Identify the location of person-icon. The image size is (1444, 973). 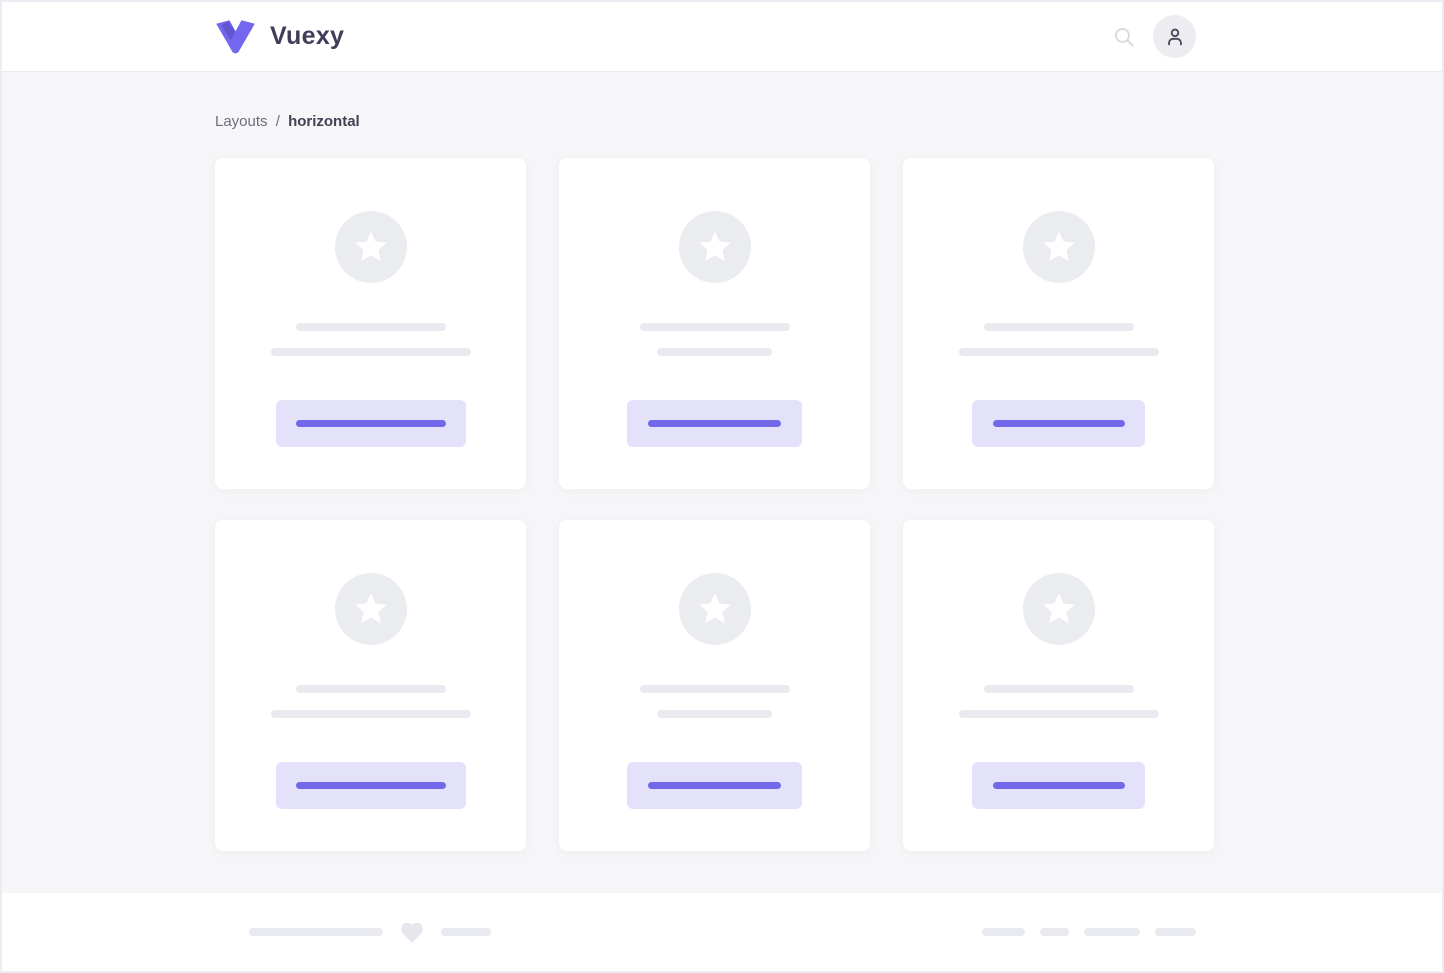
(1174, 36).